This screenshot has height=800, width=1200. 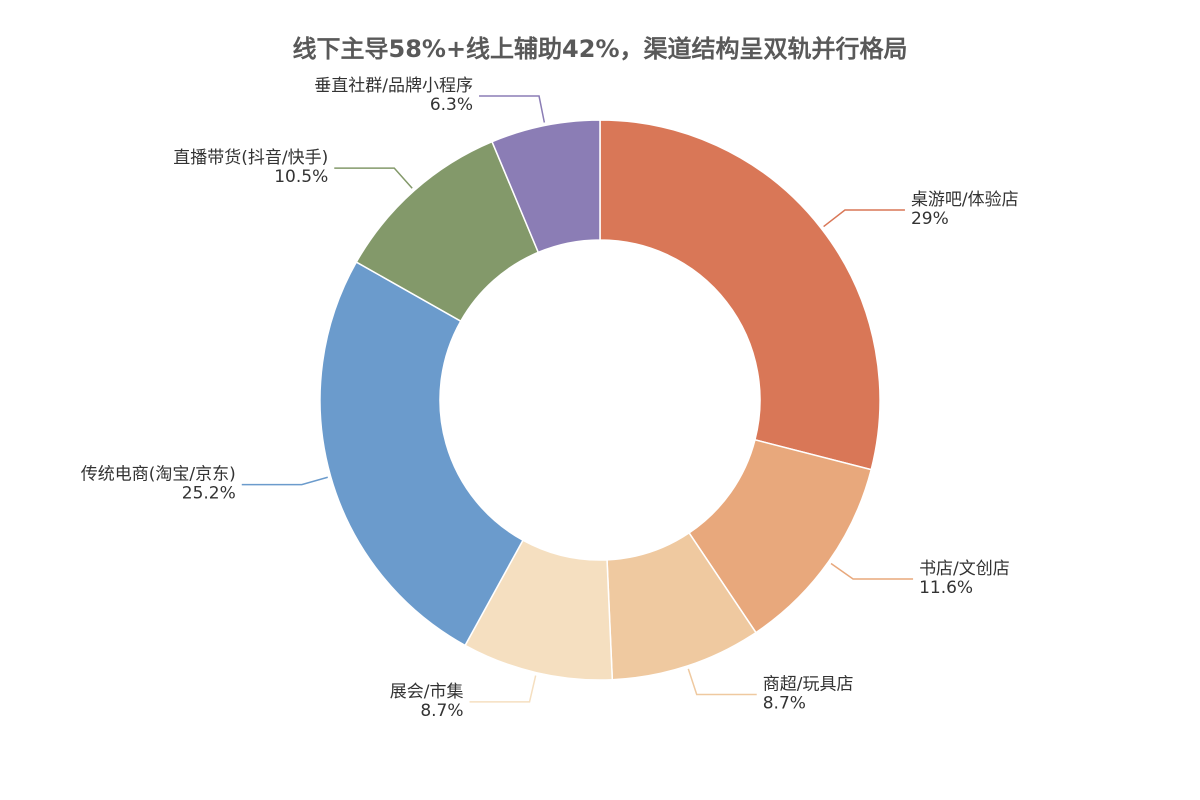 I want to click on value-label: 25.2%, so click(x=209, y=494).